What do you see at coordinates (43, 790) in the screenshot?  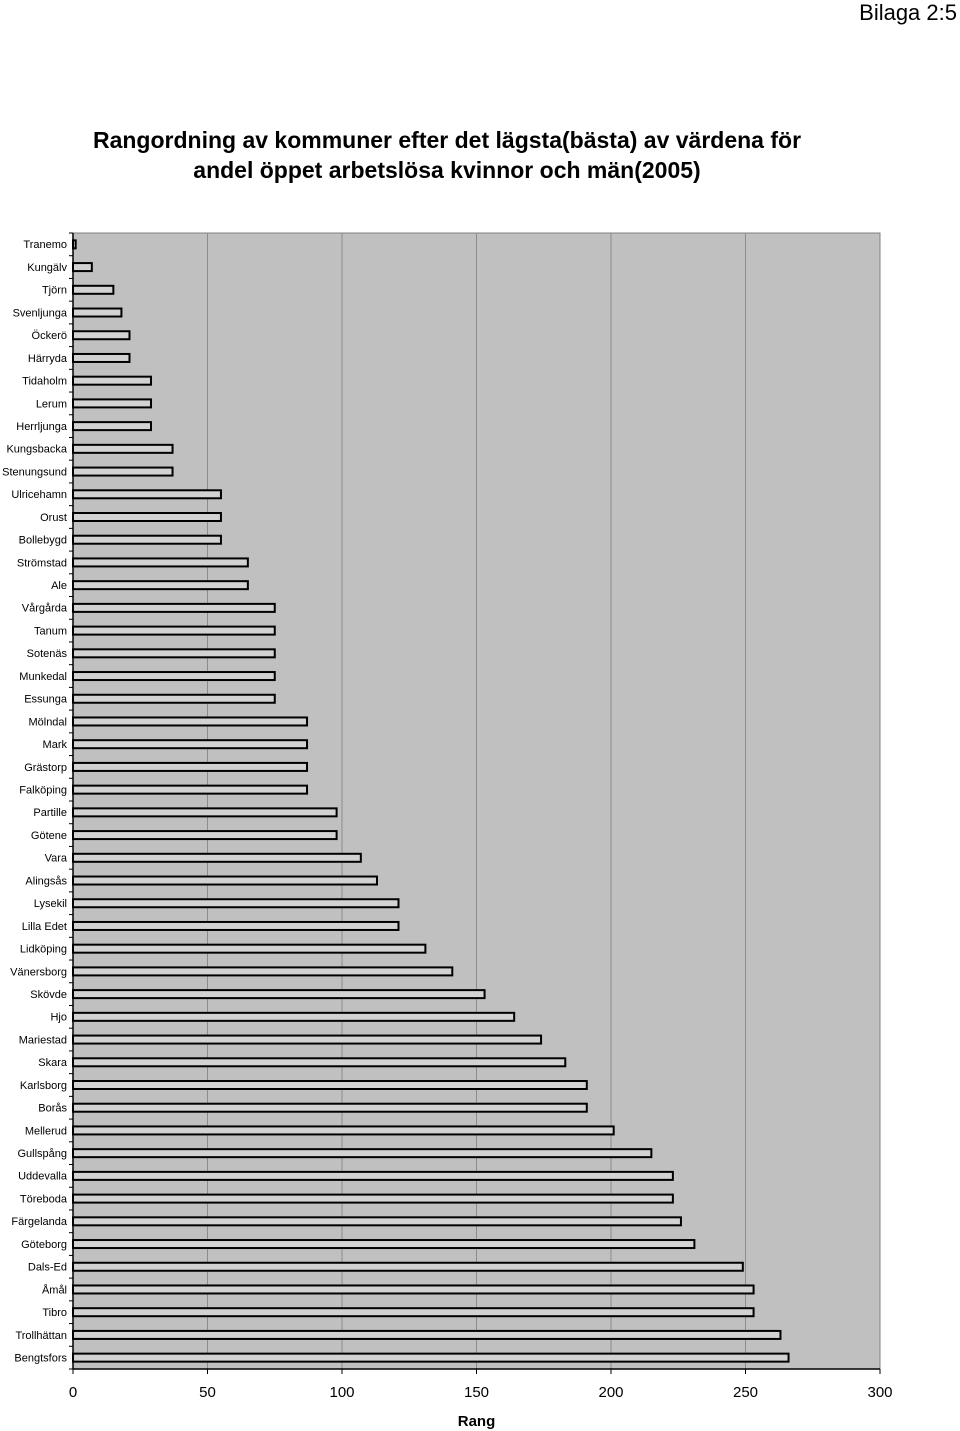 I see `category-label: Falköping` at bounding box center [43, 790].